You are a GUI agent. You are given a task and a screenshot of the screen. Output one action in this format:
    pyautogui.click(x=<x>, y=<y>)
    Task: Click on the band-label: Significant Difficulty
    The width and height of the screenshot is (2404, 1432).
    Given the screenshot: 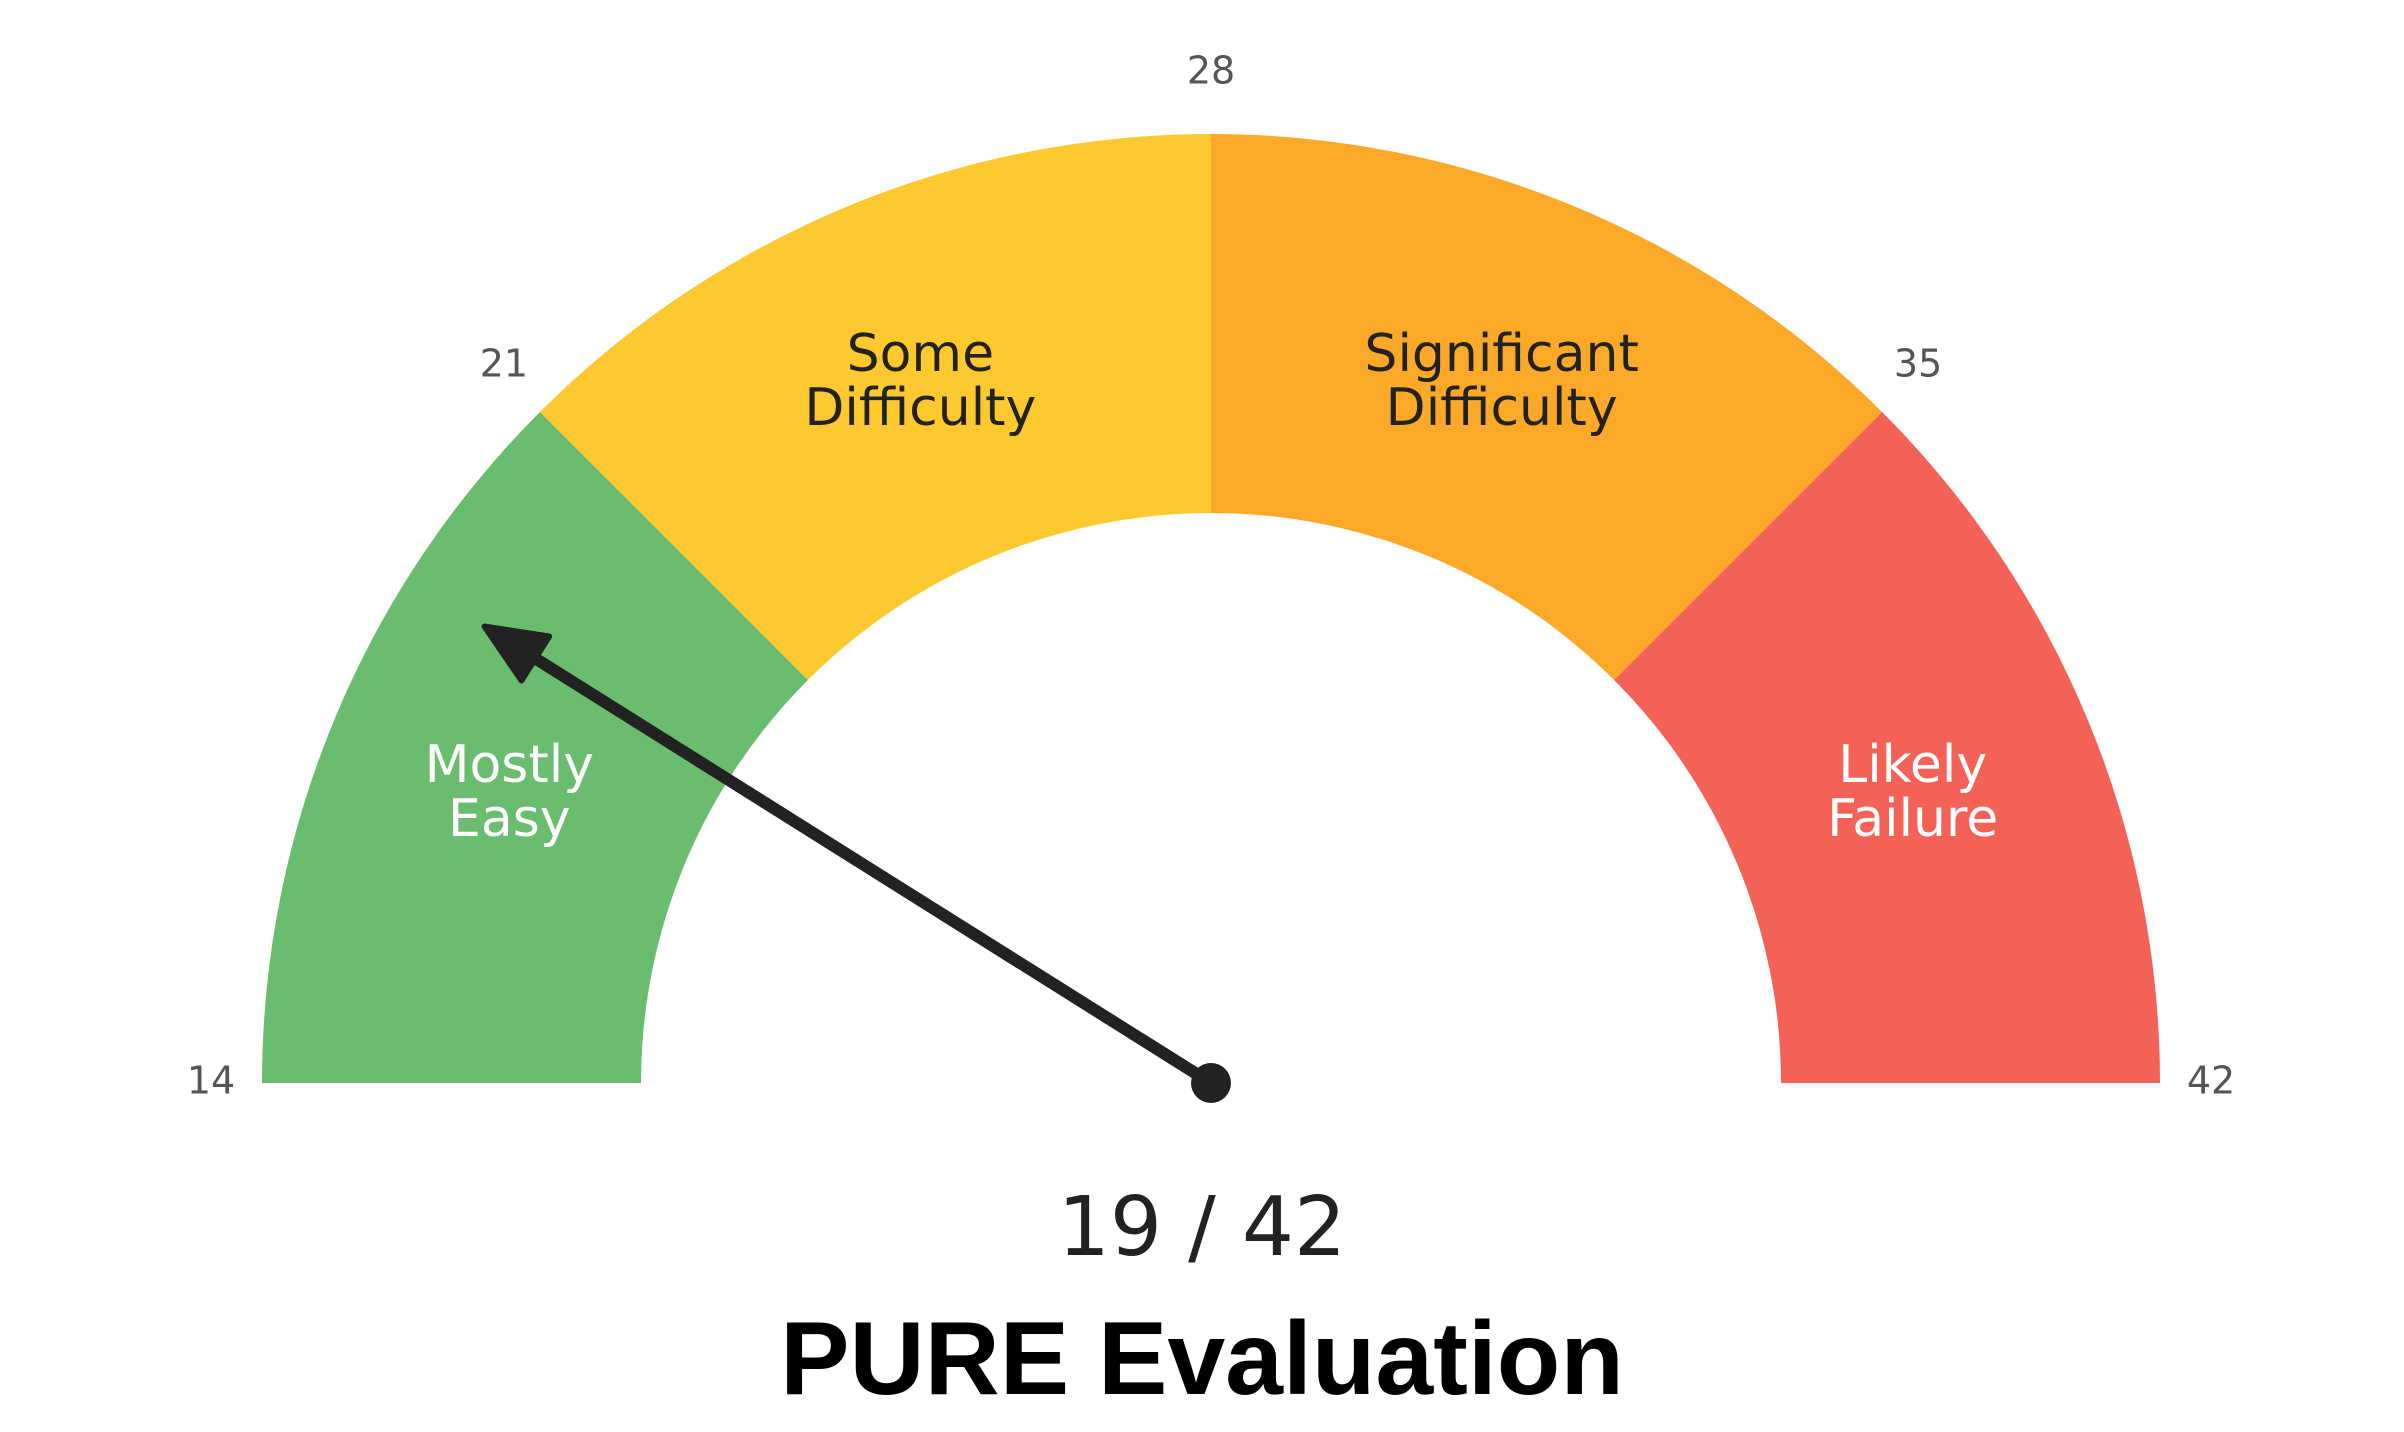 What is the action you would take?
    pyautogui.click(x=1501, y=381)
    